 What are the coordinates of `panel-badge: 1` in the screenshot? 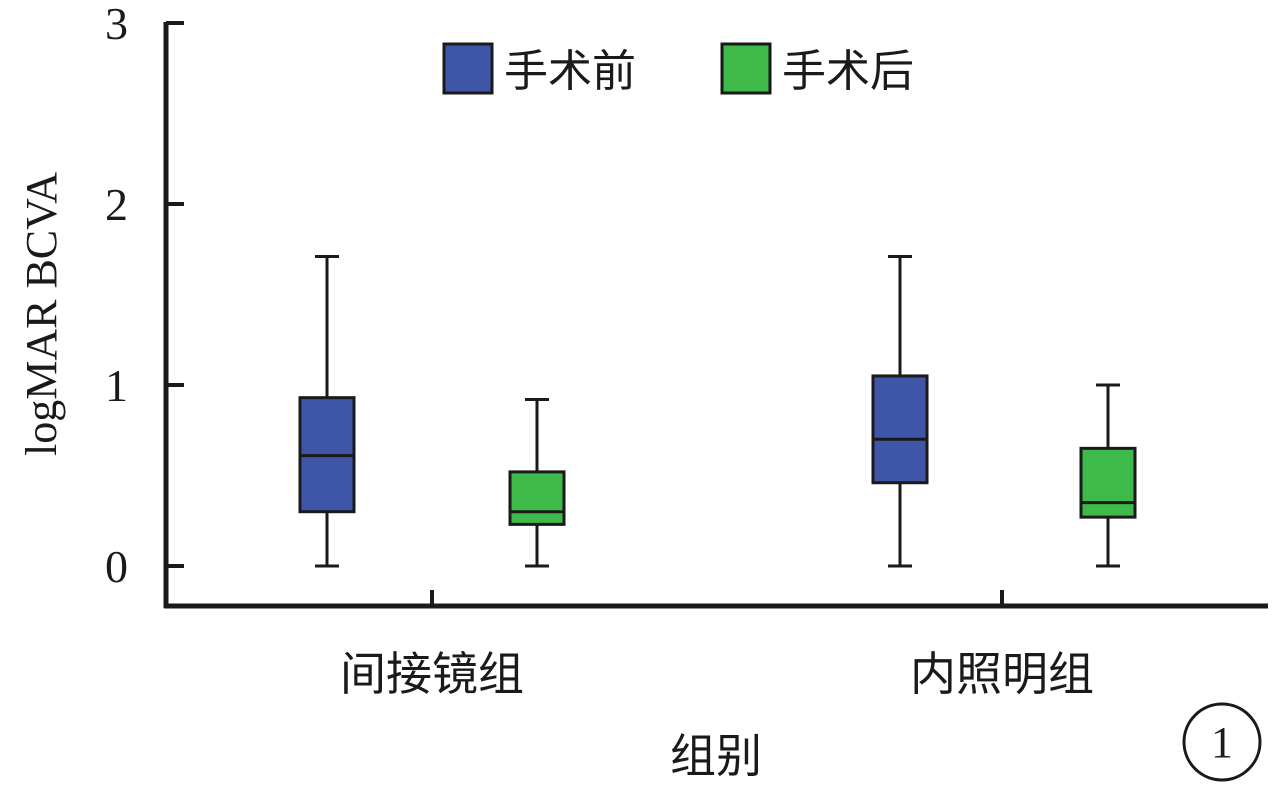 It's located at (1222, 742).